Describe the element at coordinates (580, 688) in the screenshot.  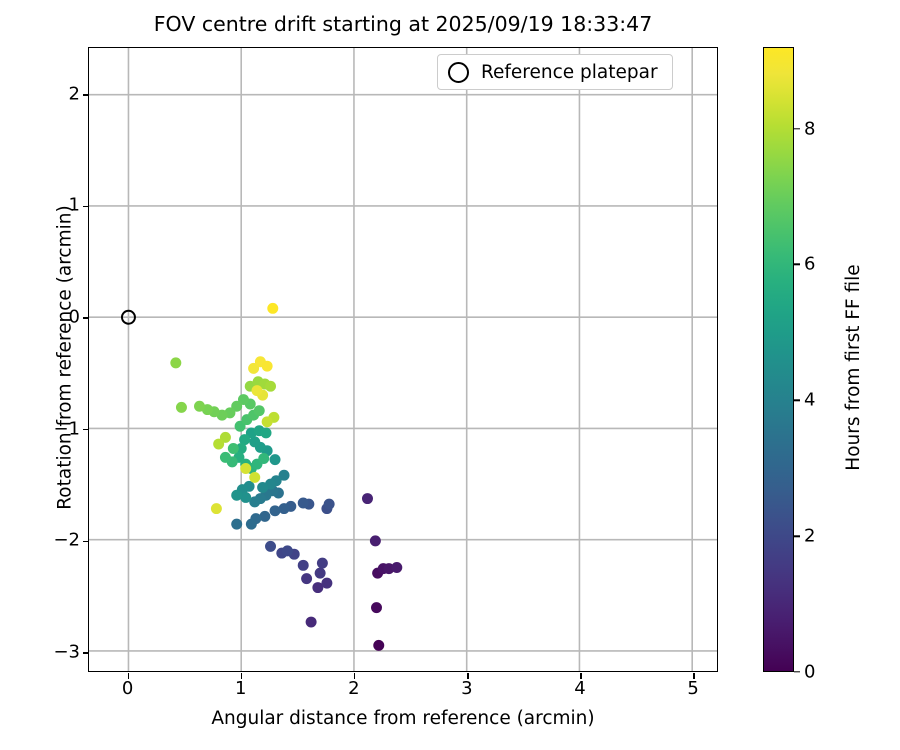
I see `x-tick-label: 4` at that location.